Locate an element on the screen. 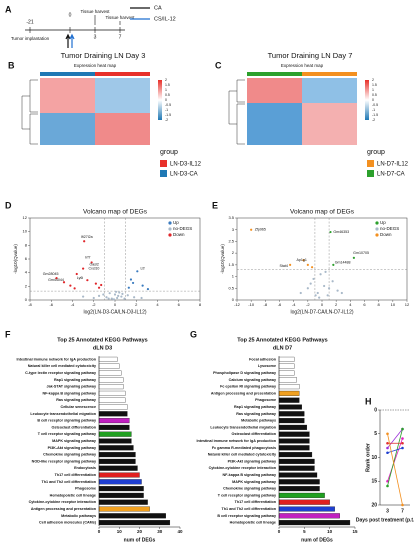 The width and height of the screenshot is (414, 550). chart-title: Volcano map of DEGs is located at coordinates (322, 212).